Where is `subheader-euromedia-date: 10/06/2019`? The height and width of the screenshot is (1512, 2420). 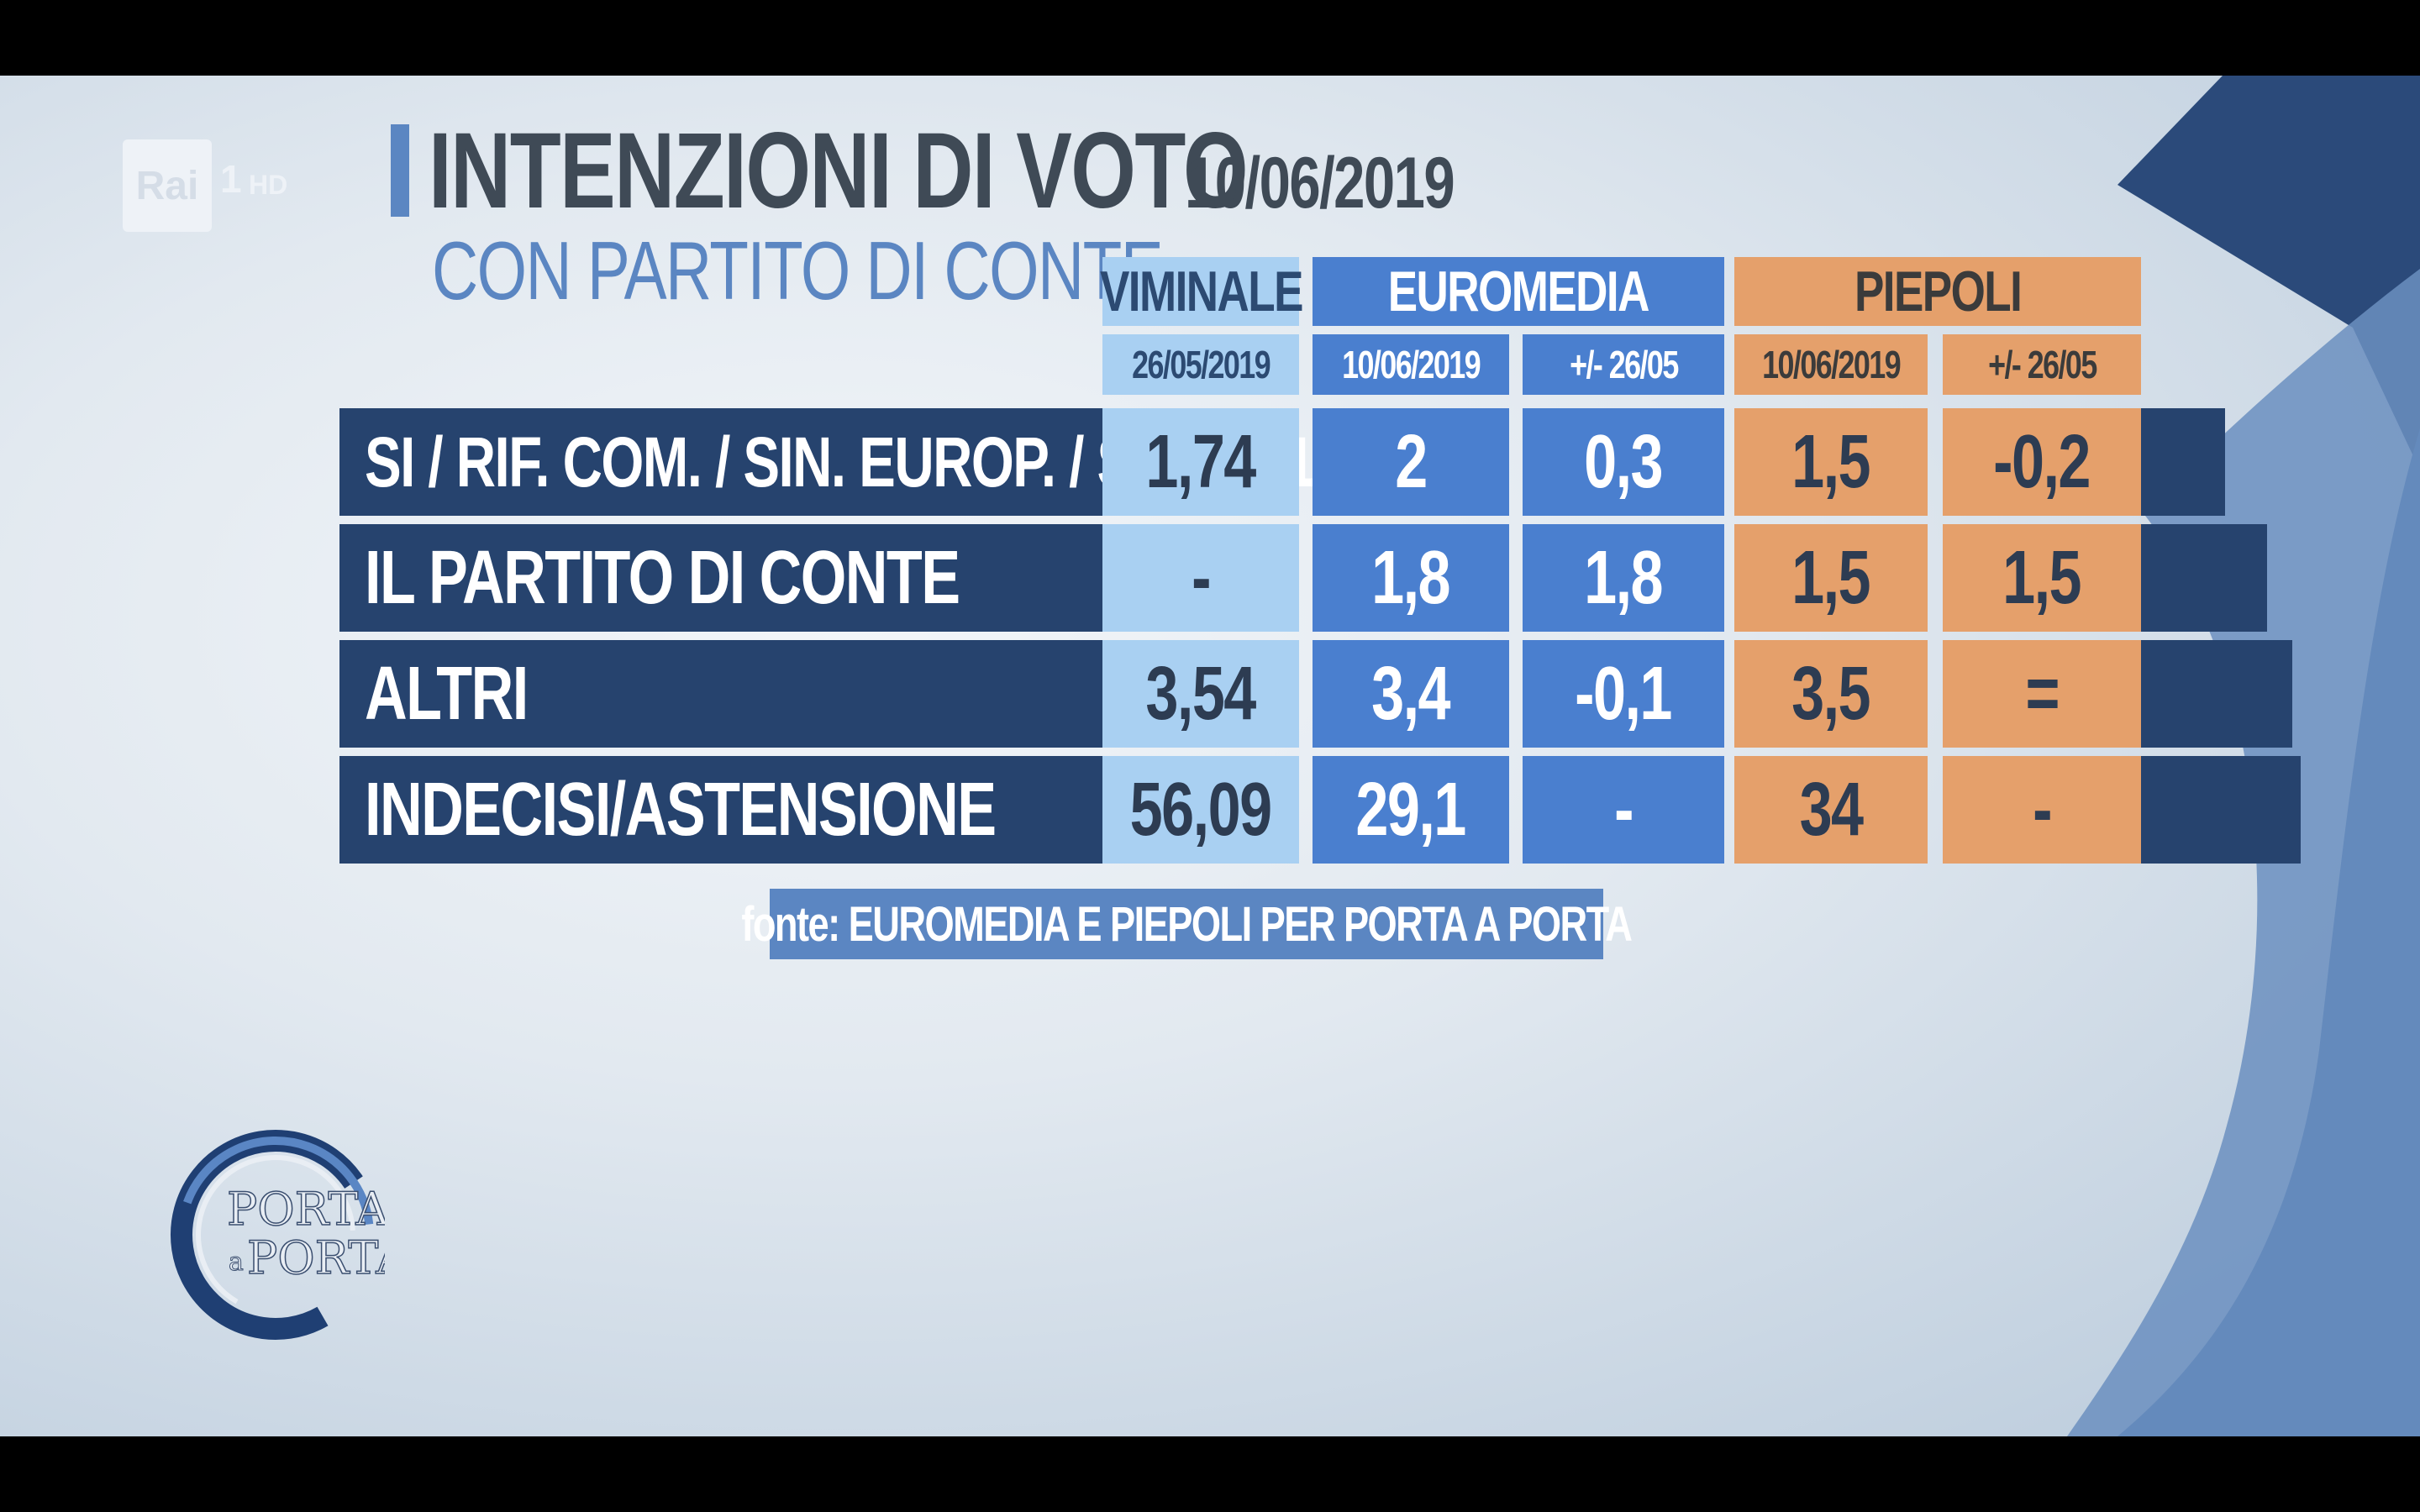 subheader-euromedia-date: 10/06/2019 is located at coordinates (1411, 364).